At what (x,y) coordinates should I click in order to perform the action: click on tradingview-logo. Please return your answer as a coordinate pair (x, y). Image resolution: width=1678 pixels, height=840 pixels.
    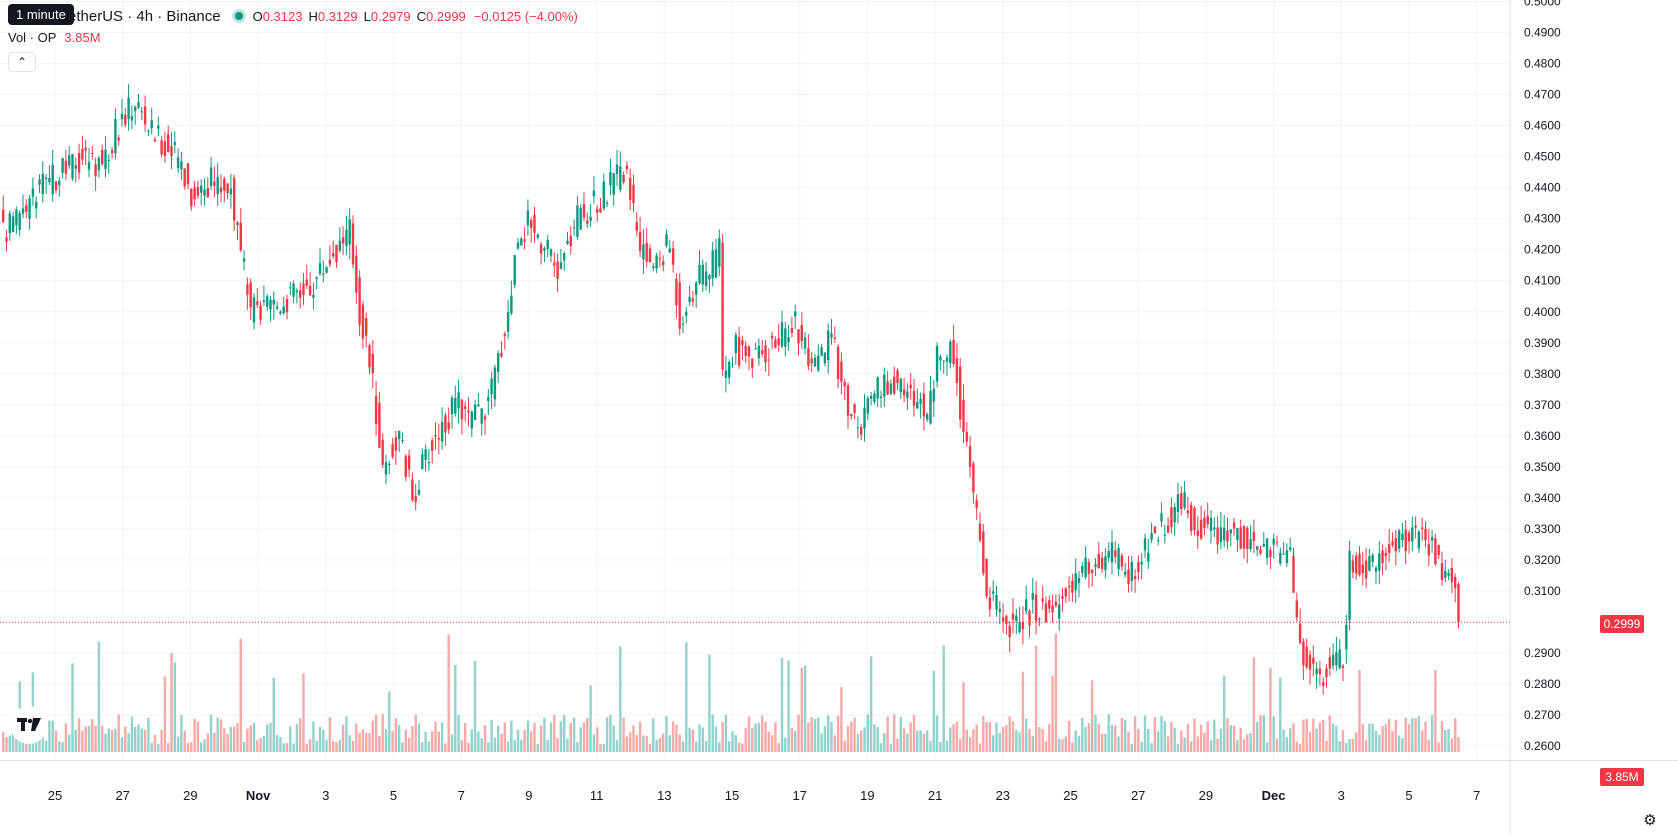
    Looking at the image, I should click on (29, 725).